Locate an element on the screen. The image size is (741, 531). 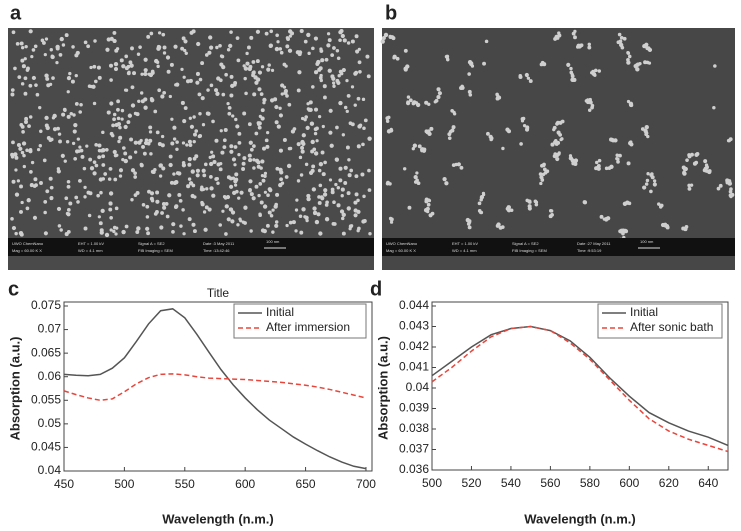
plot-frame is located at coordinates (218, 386).